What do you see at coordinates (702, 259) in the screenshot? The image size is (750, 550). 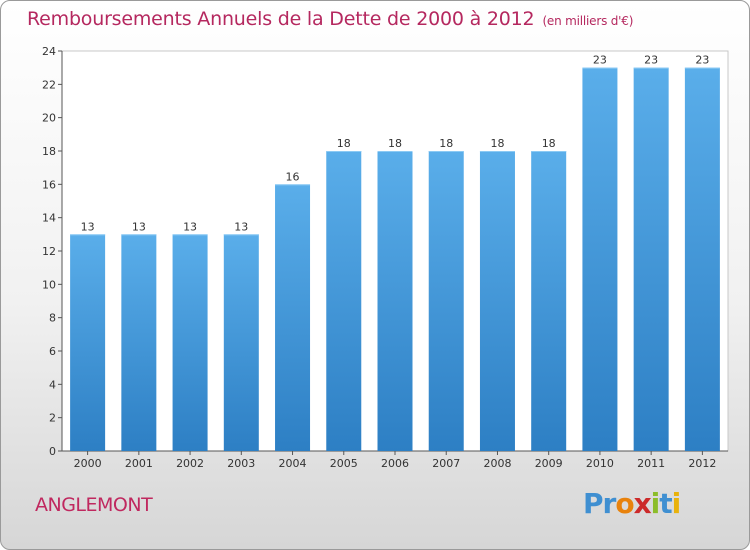 I see `bar-2012` at bounding box center [702, 259].